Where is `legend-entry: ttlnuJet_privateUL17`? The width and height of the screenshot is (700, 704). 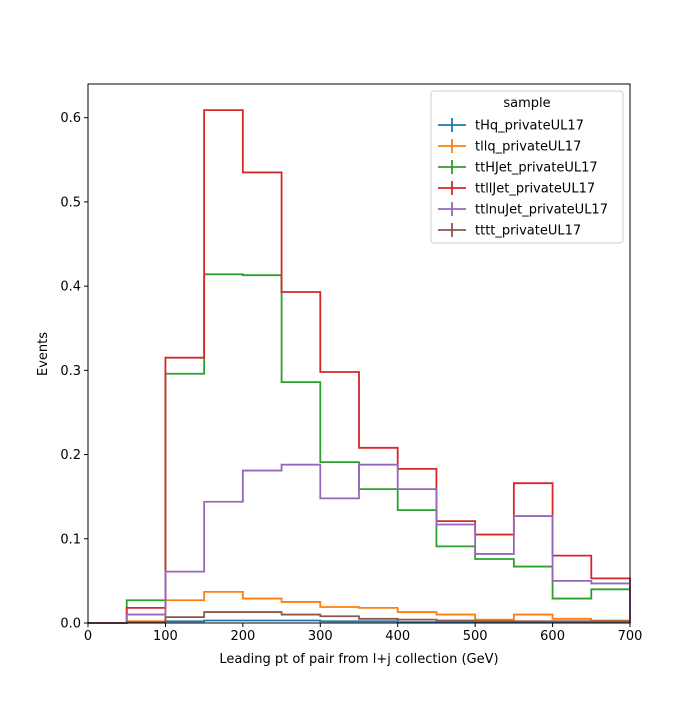 legend-entry: ttlnuJet_privateUL17 is located at coordinates (523, 210).